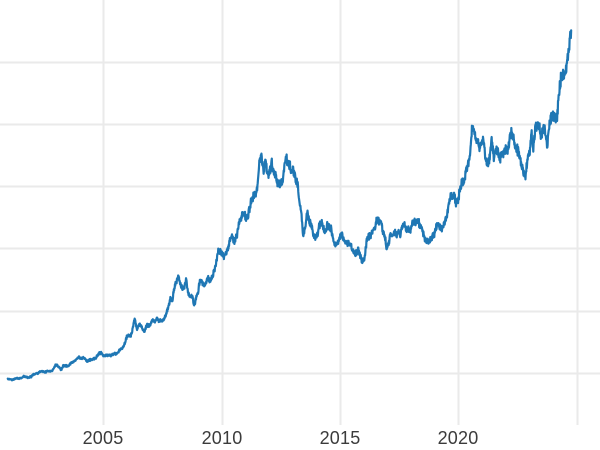 This screenshot has height=450, width=600. What do you see at coordinates (458, 438) in the screenshot?
I see `x-tick-label-2020: 2020` at bounding box center [458, 438].